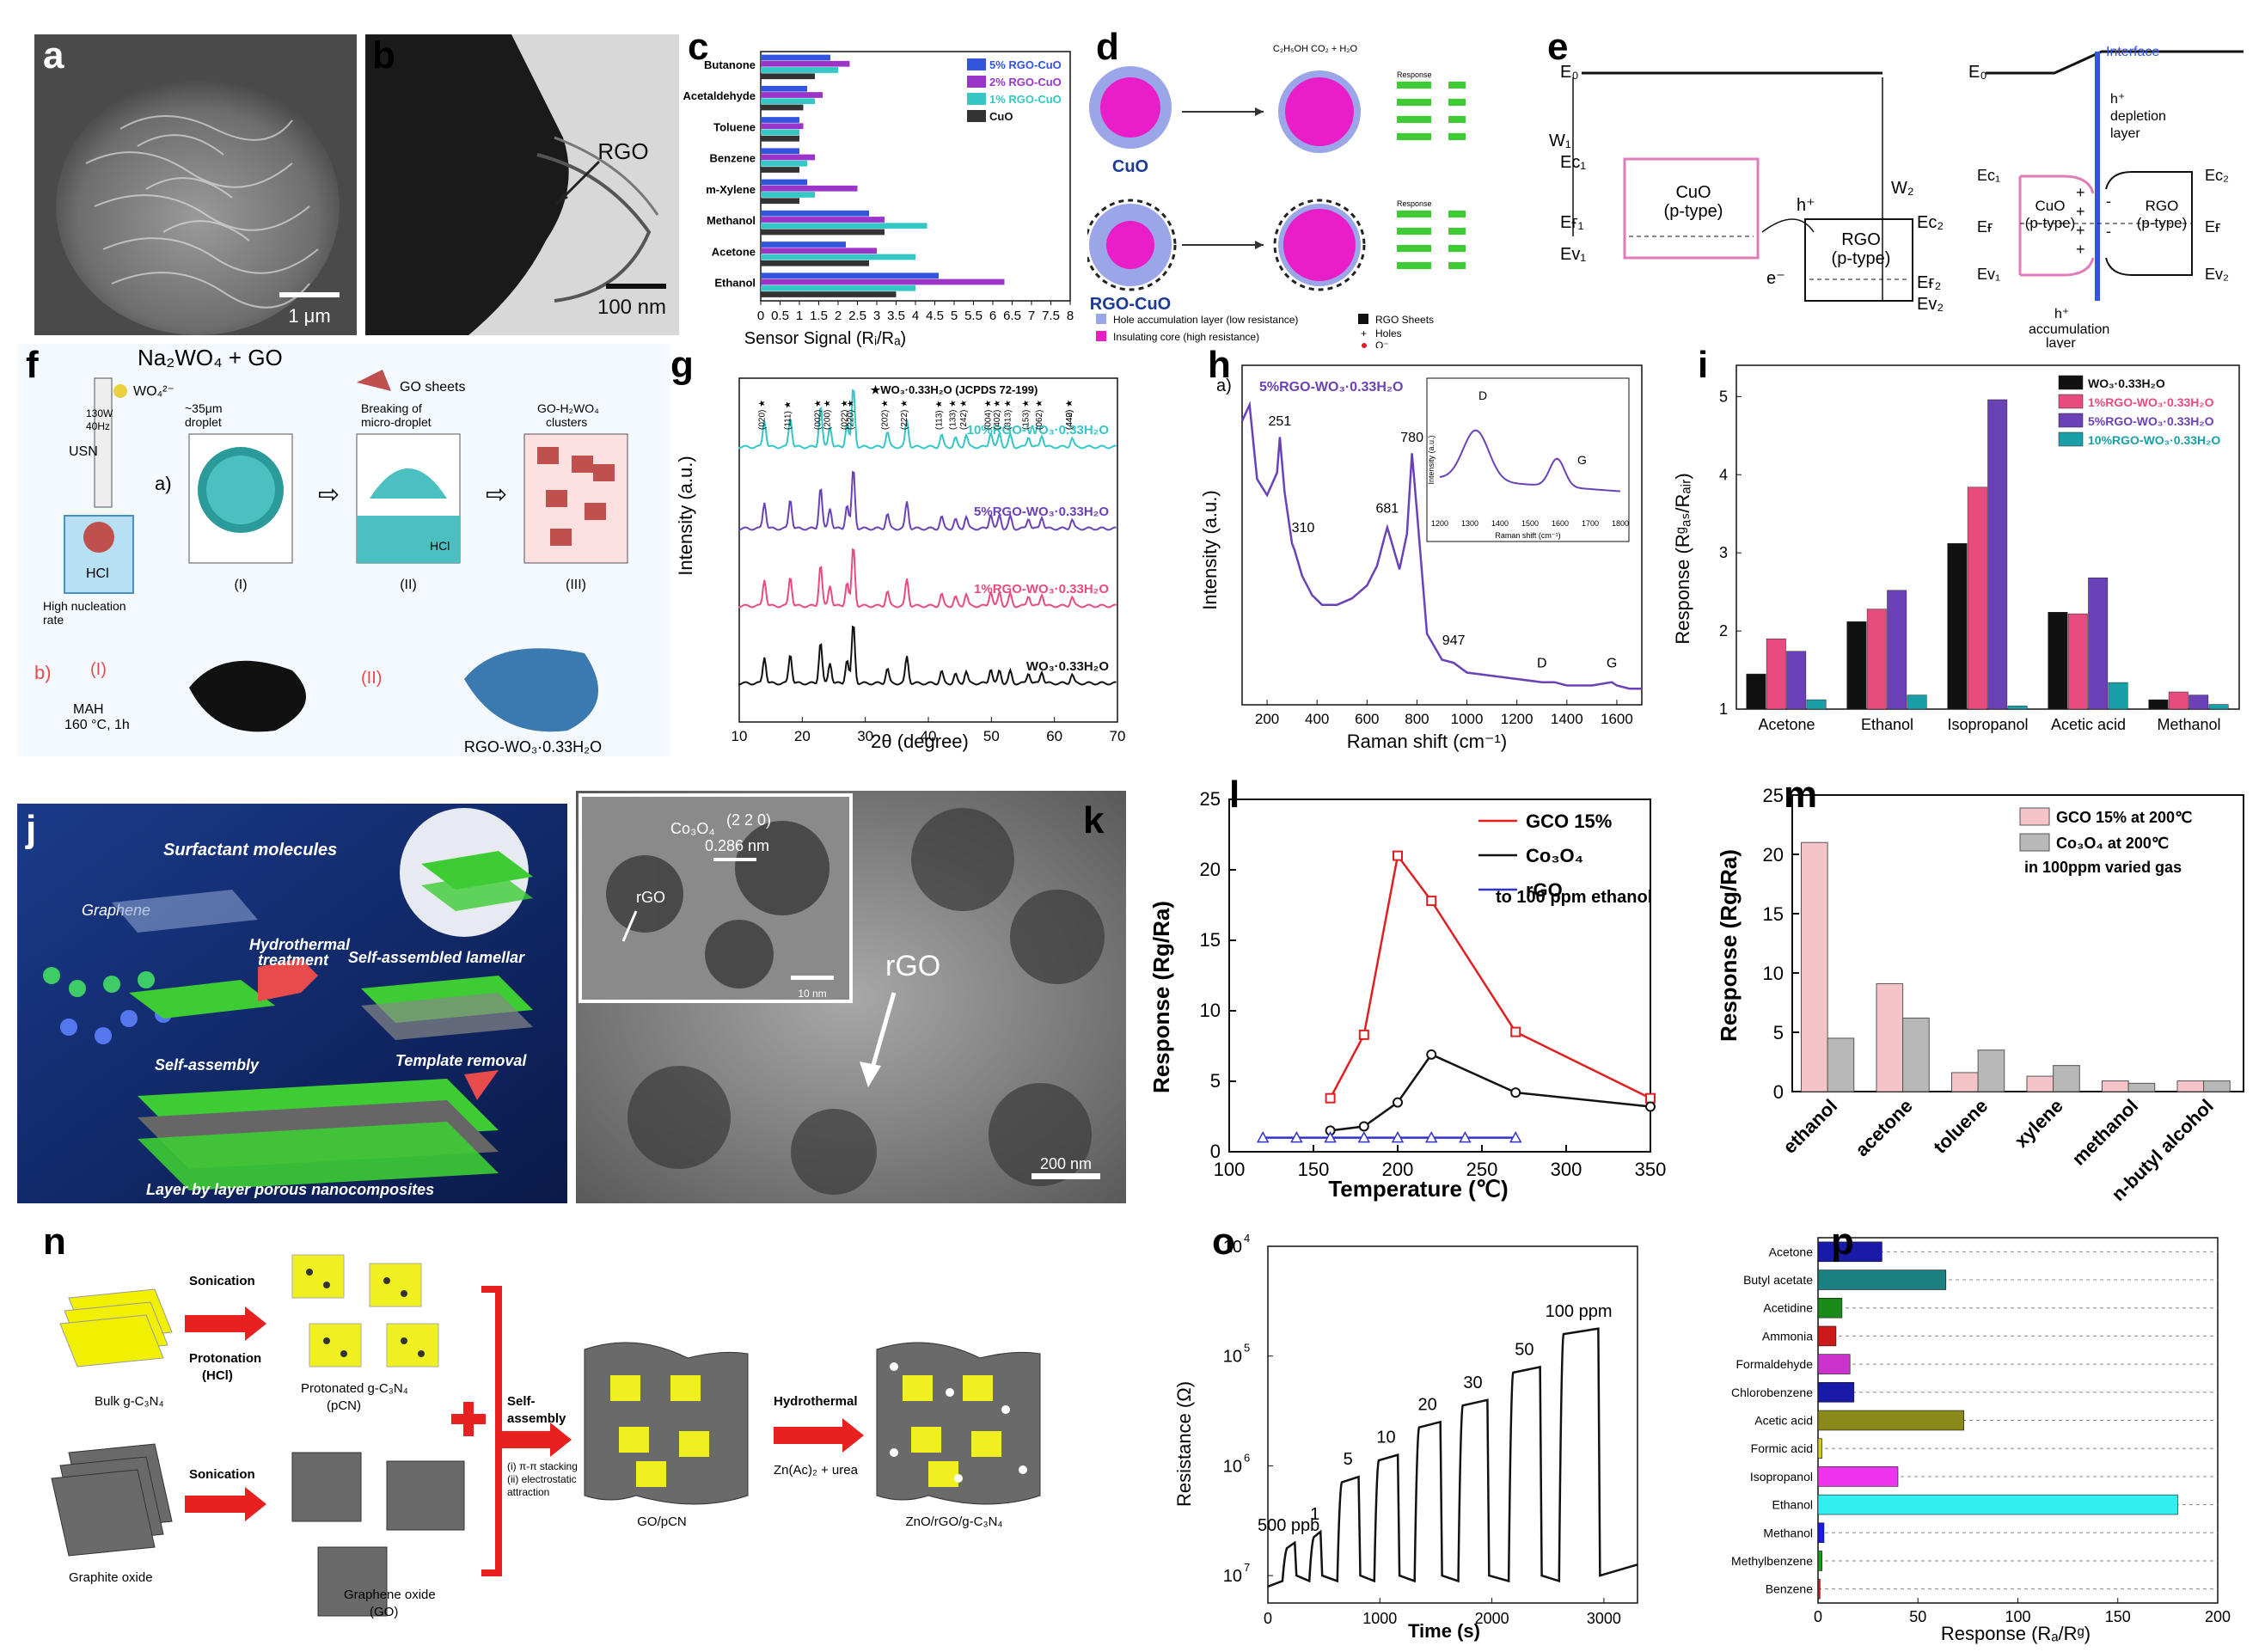  I want to click on o-plot-frame, so click(1452, 1424).